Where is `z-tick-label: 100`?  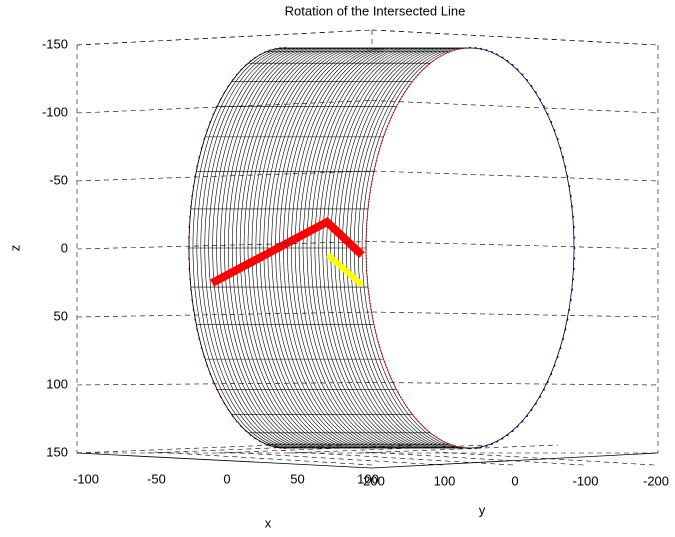 z-tick-label: 100 is located at coordinates (57, 383).